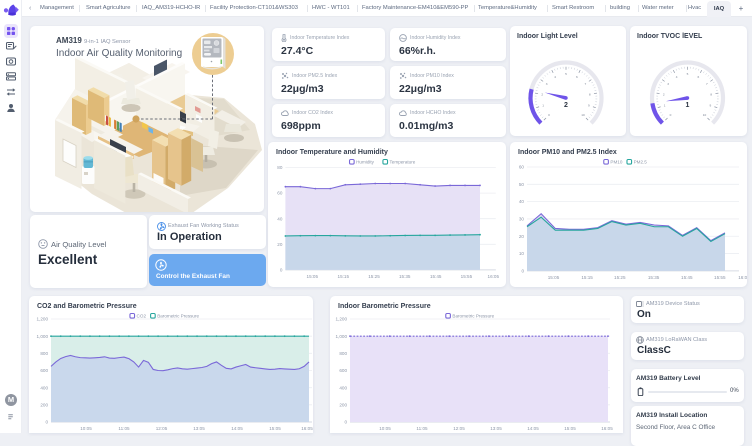 The image size is (752, 446). What do you see at coordinates (616, 162) in the screenshot?
I see `svg-text: PM10` at bounding box center [616, 162].